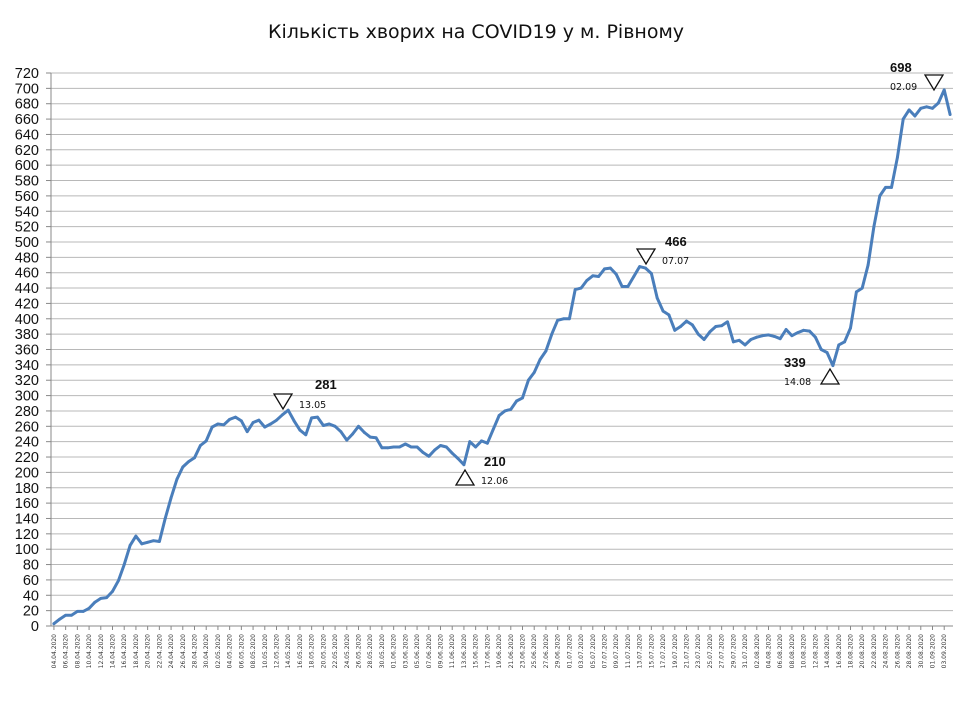 Image resolution: width=960 pixels, height=720 pixels. I want to click on x-tick-label: 06.04.2020, so click(66, 651).